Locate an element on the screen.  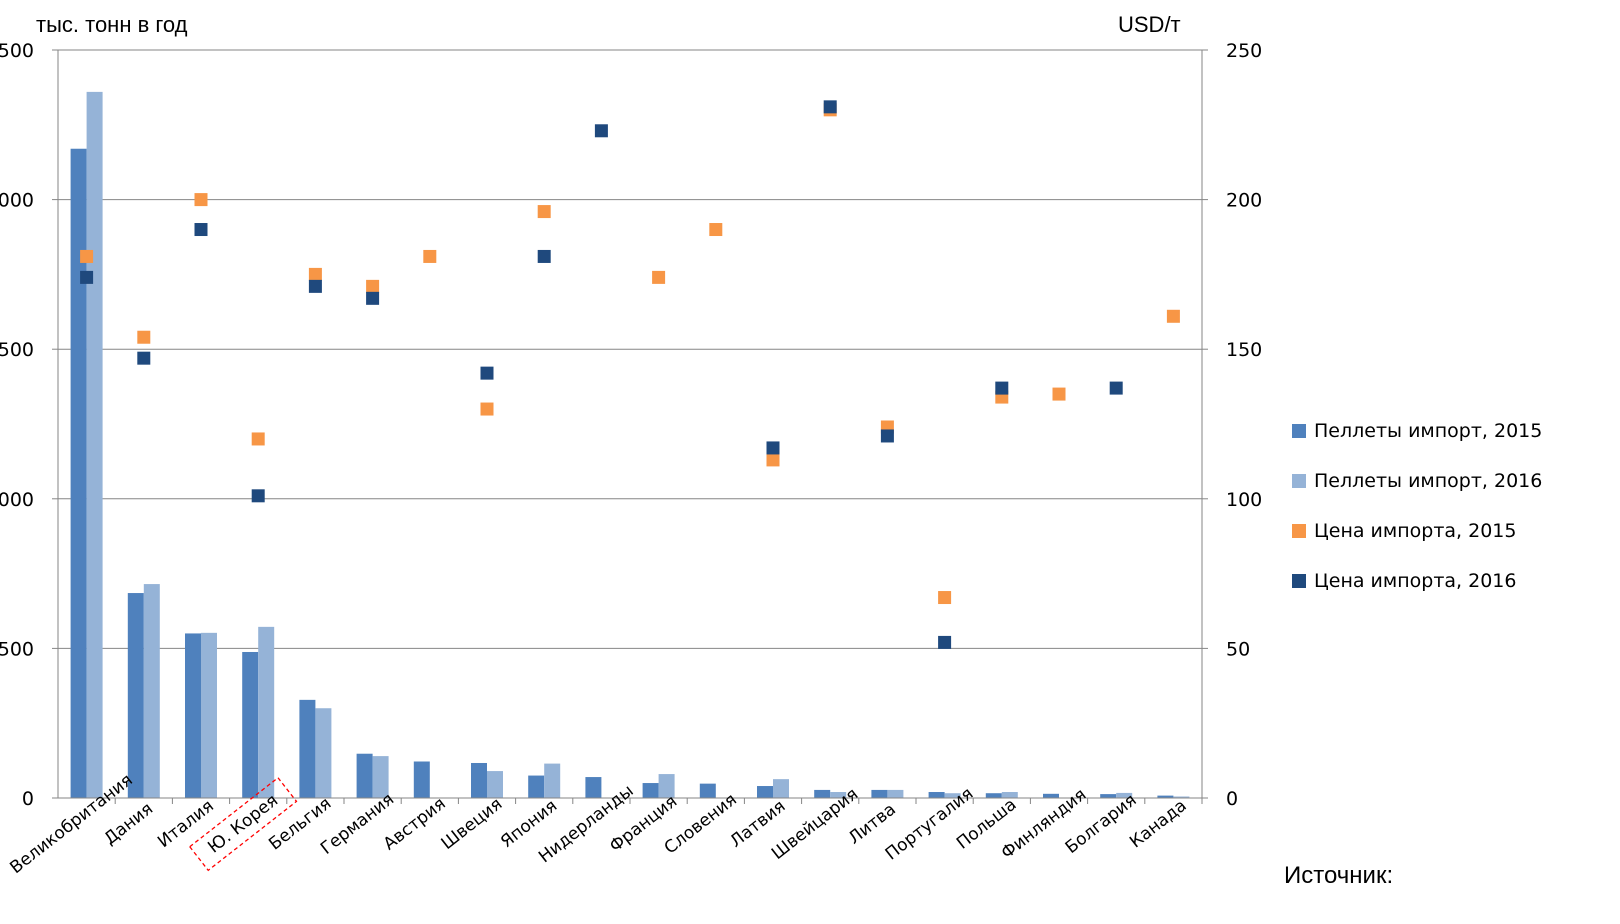
legend-swatch-price-2016 is located at coordinates (1299, 581).